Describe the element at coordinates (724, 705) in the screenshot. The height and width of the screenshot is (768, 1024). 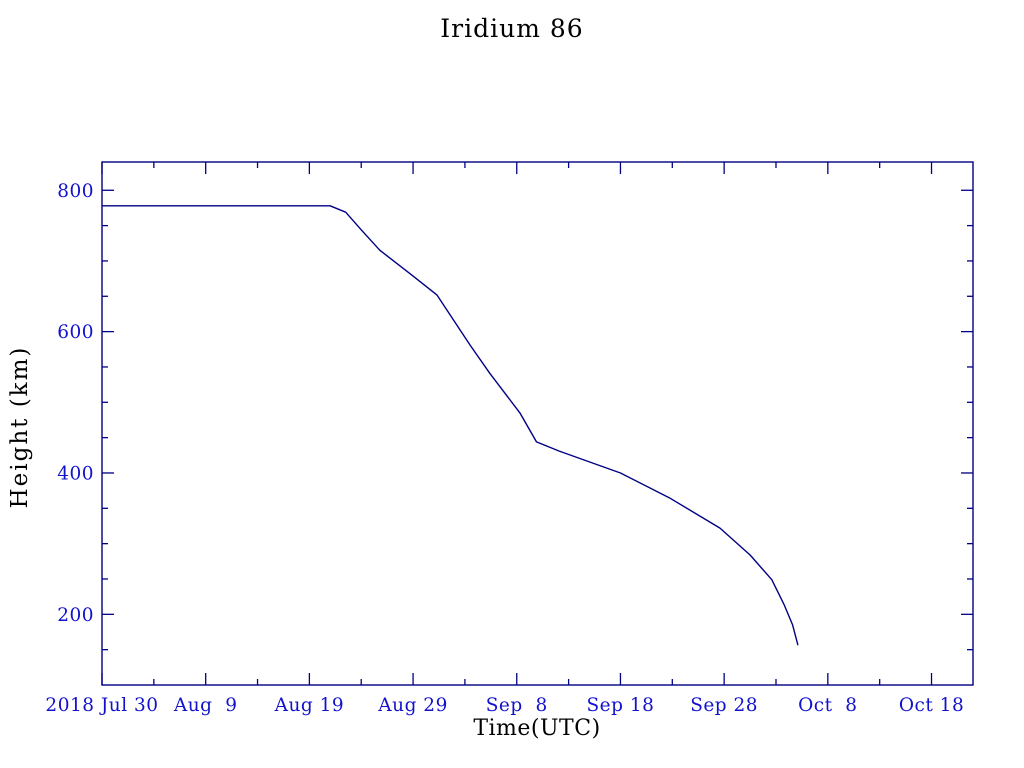
I see `x-tick-label: Sep 28` at that location.